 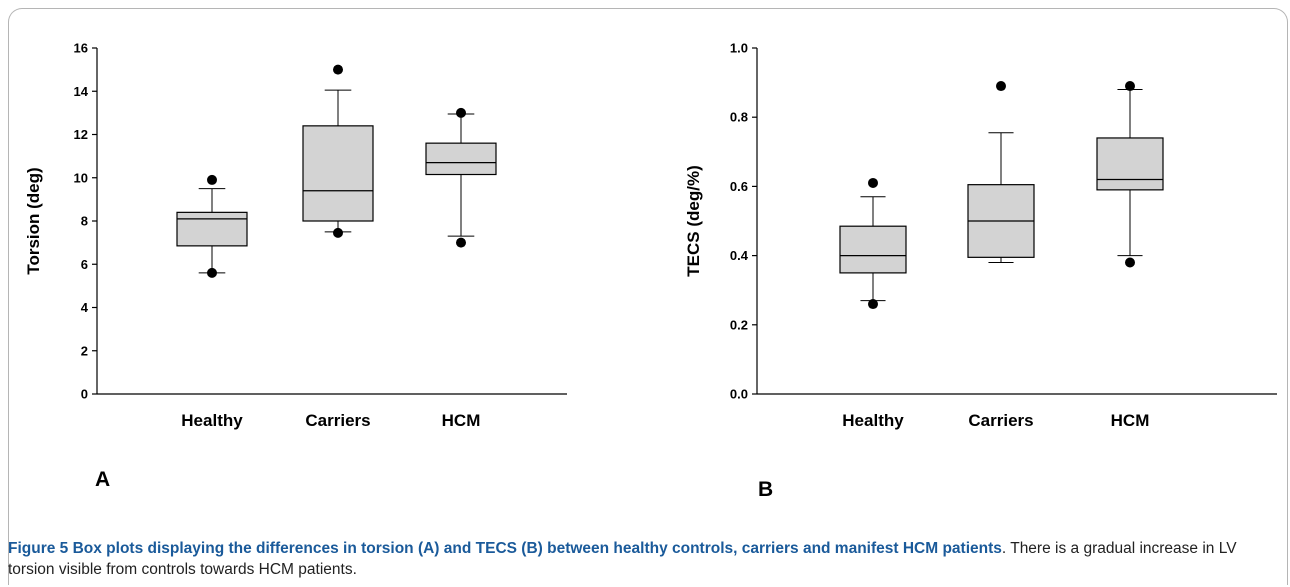 What do you see at coordinates (84, 394) in the screenshot?
I see `y-tick-label: 0` at bounding box center [84, 394].